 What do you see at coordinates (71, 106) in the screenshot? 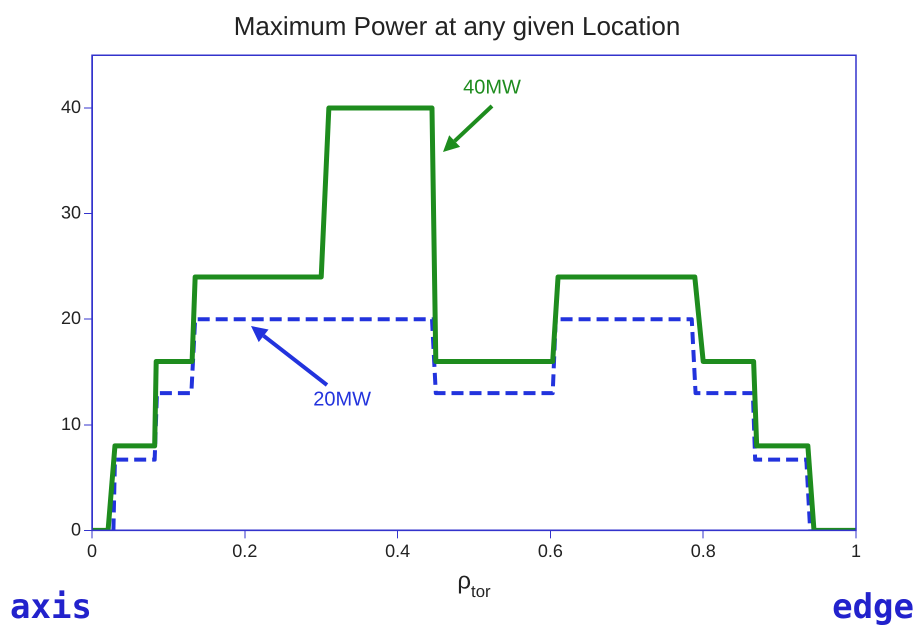
I see `y-tick-label: 40` at bounding box center [71, 106].